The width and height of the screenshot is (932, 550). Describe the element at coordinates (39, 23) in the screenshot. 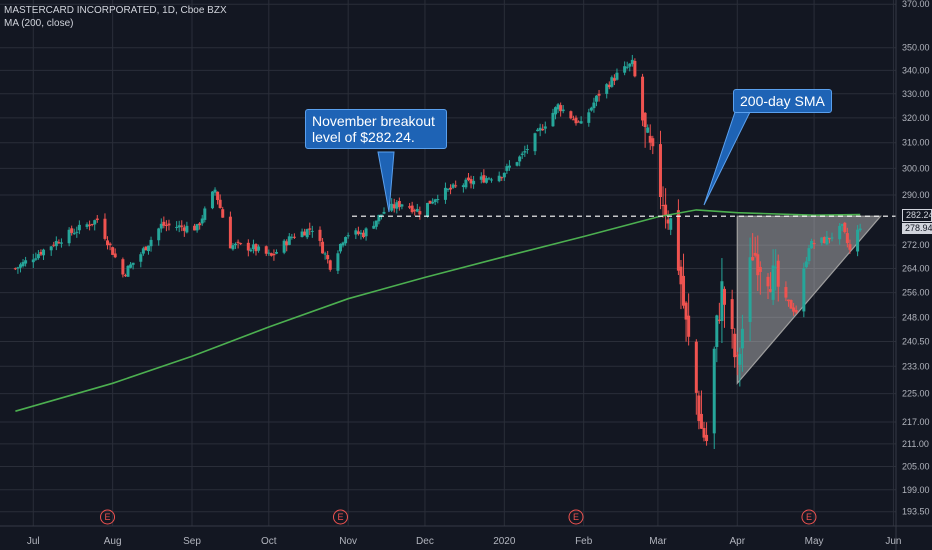

I see `indicator-label: MA (200, close)` at that location.